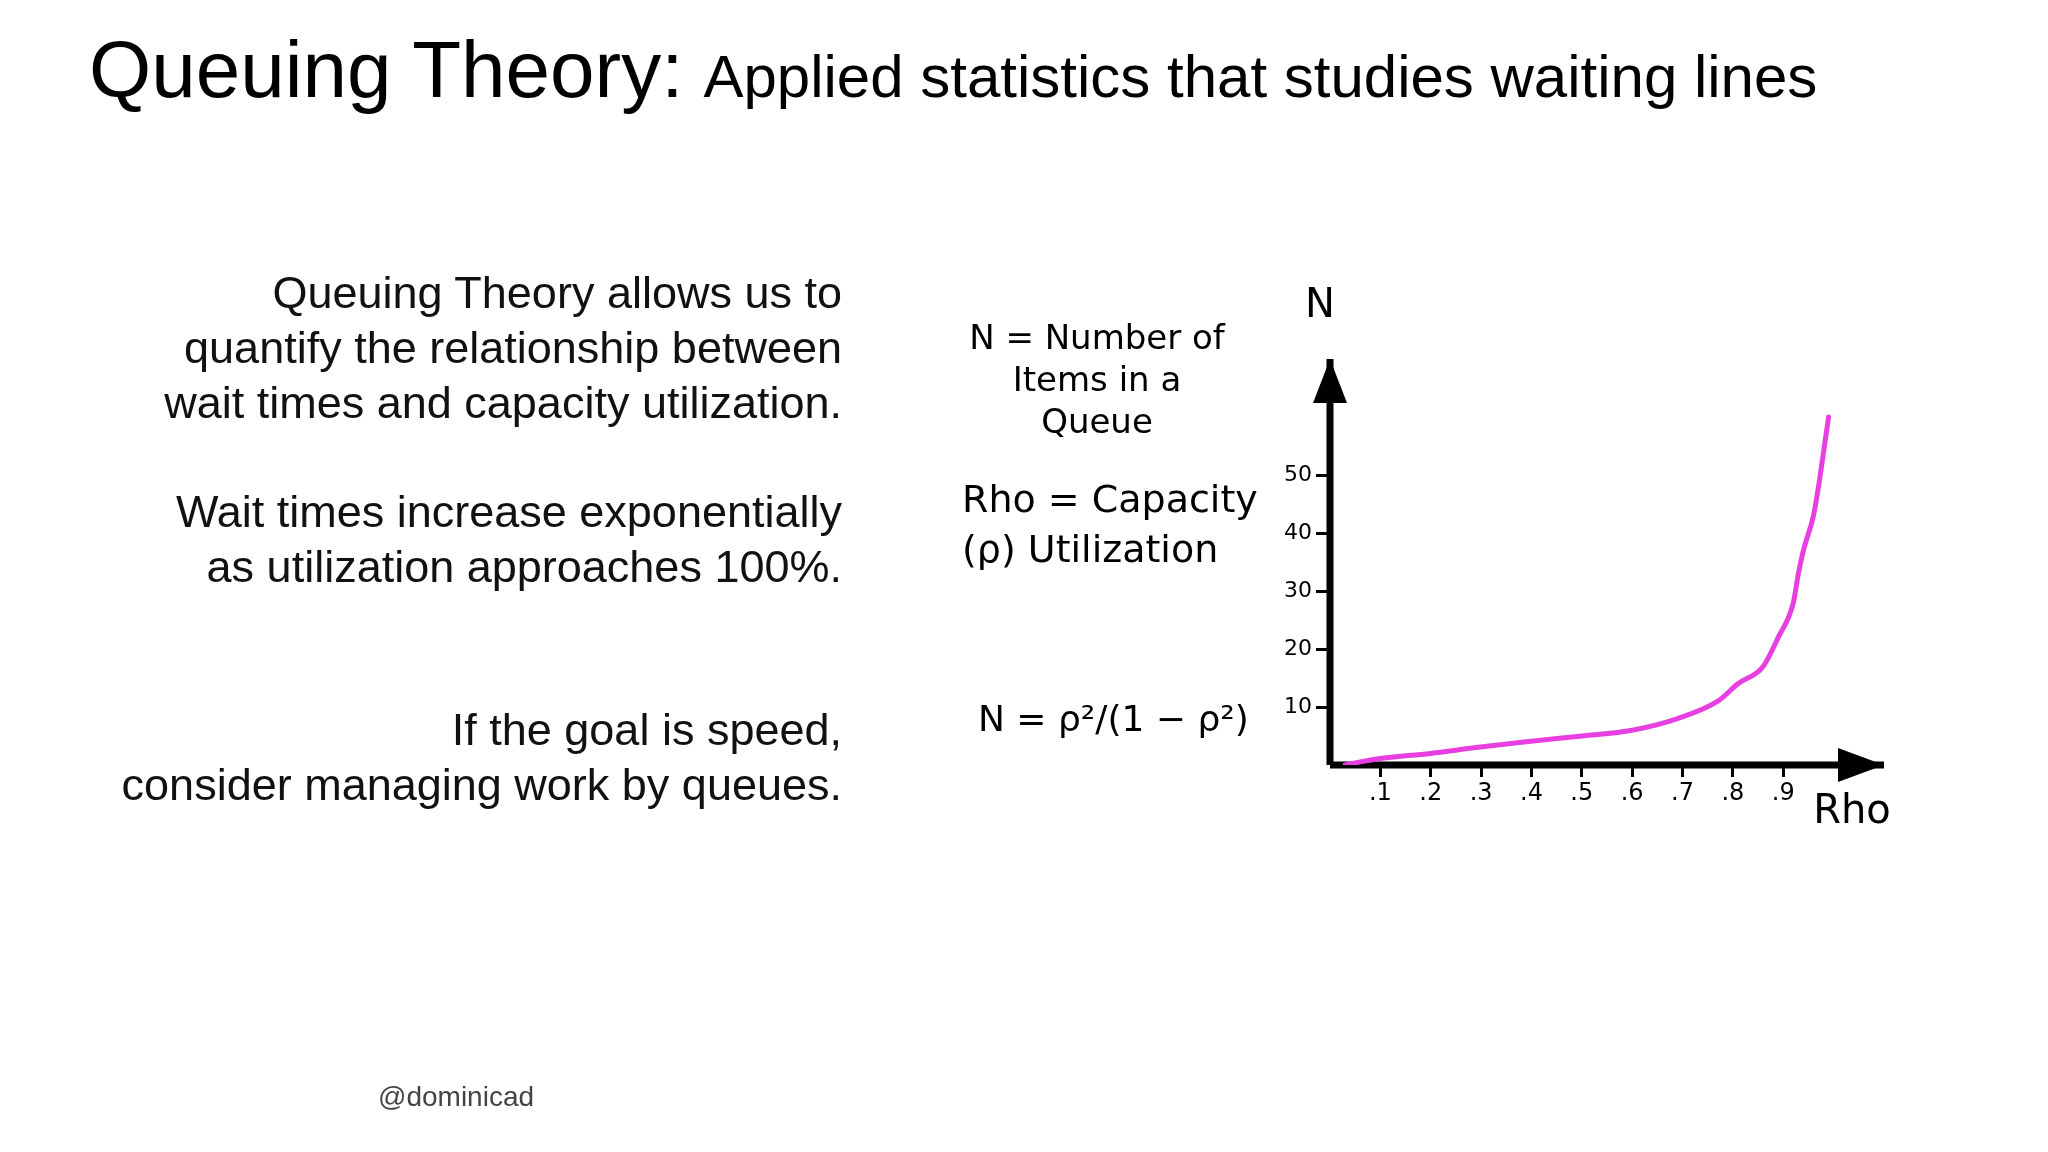 This screenshot has width=2048, height=1152. What do you see at coordinates (1481, 791) in the screenshot?
I see `x-tick-label: .3` at bounding box center [1481, 791].